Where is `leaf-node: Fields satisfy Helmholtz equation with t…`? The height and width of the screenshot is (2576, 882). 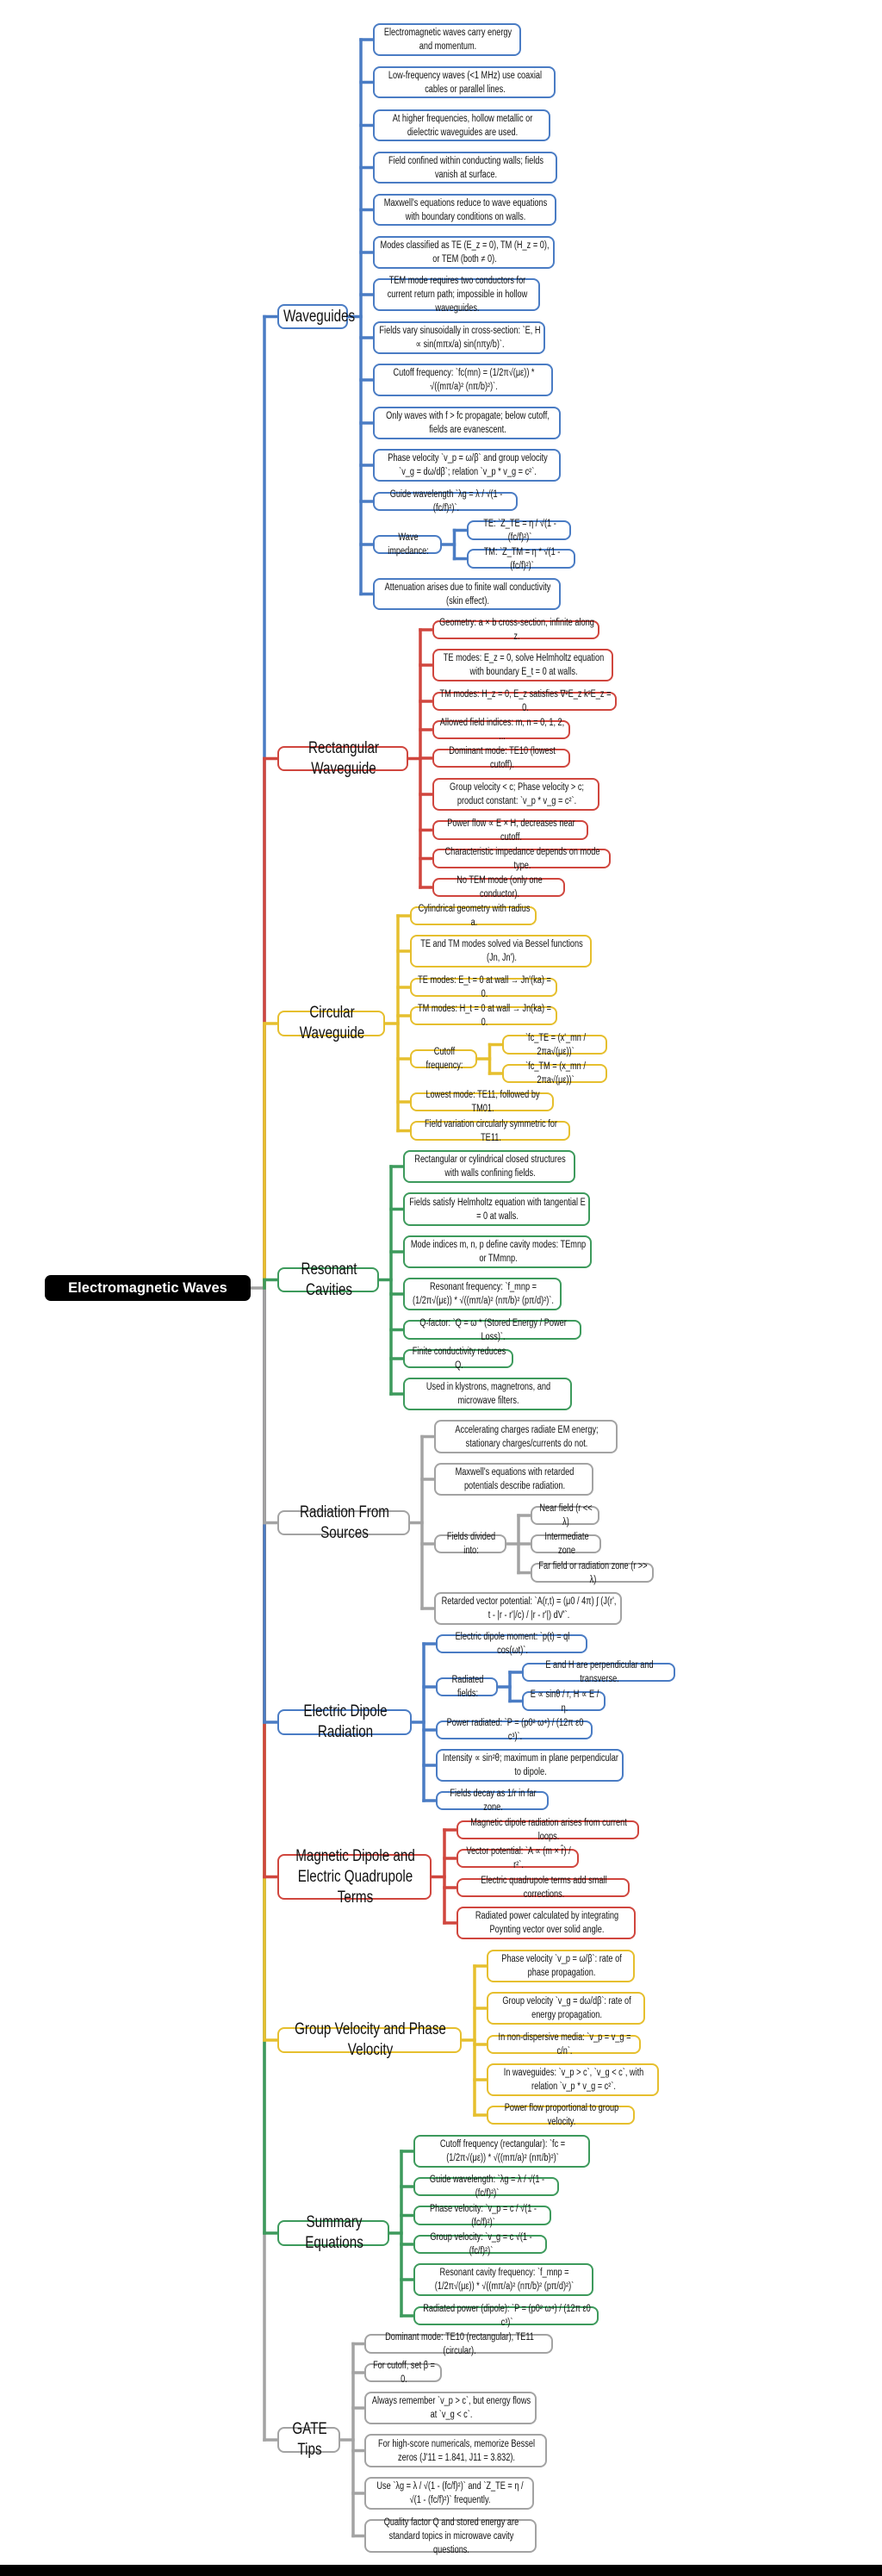
leaf-node: Fields satisfy Helmholtz equation with t… is located at coordinates (496, 1209).